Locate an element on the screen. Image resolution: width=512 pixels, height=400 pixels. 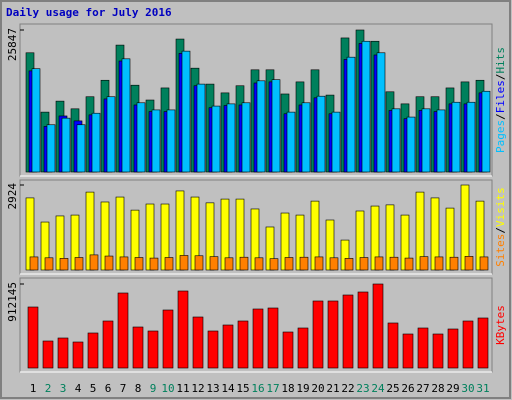
x-tick-label: 3 is located at coordinates (63, 388).